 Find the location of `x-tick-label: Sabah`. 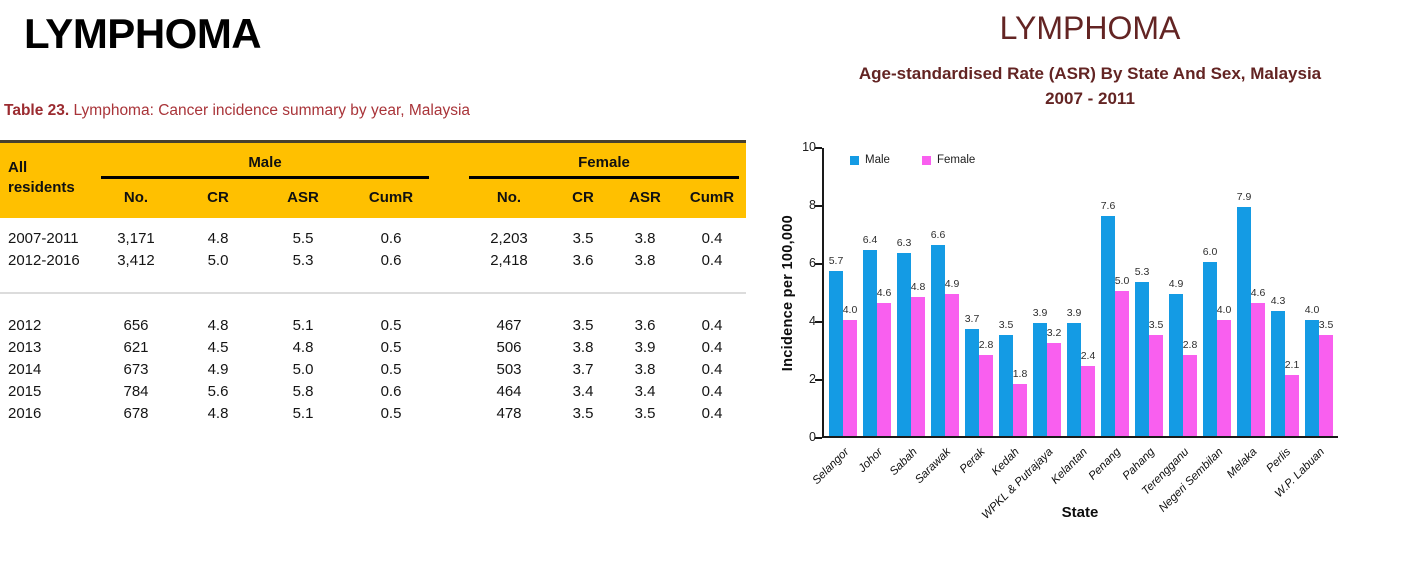

x-tick-label: Sabah is located at coordinates (903, 462).